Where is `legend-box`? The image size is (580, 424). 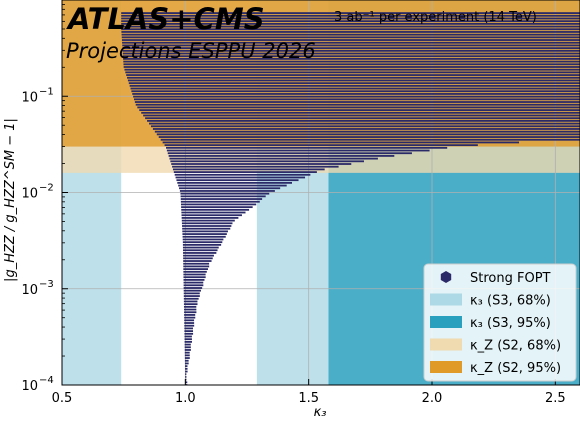
legend-box is located at coordinates (500, 322).